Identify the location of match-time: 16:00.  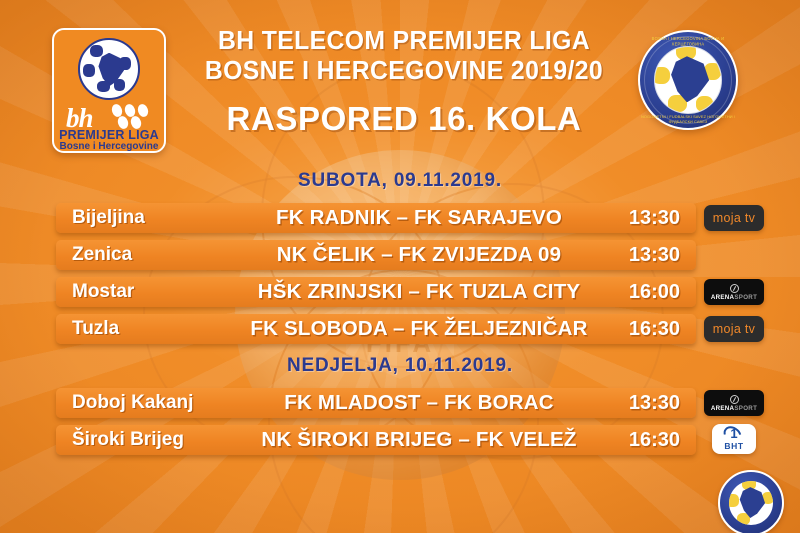
(654, 292).